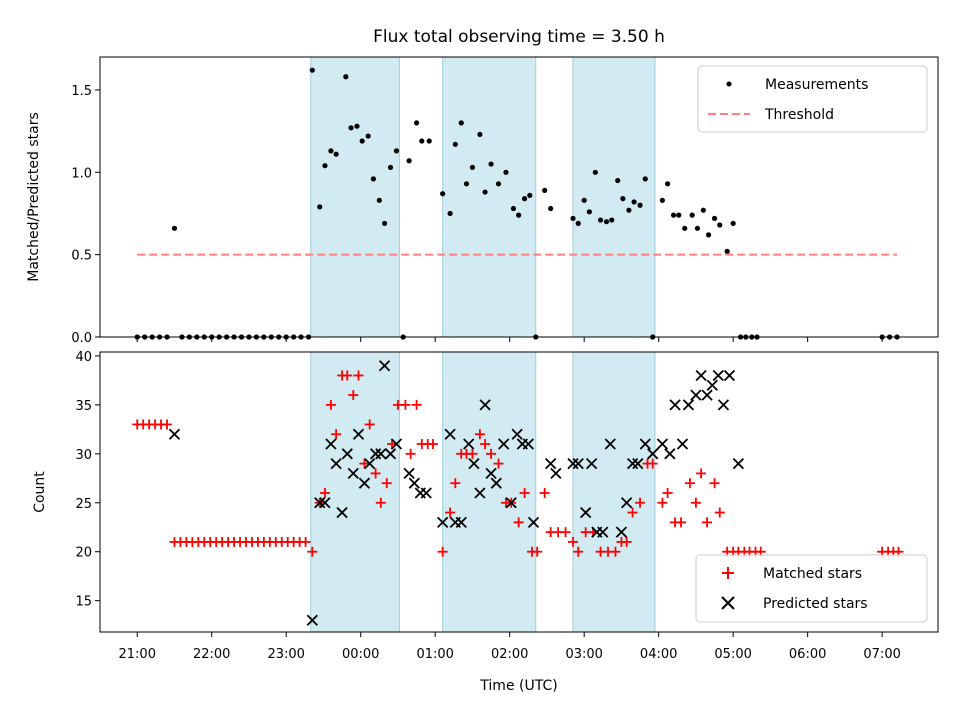  I want to click on y-tick-label: 25, so click(83, 504).